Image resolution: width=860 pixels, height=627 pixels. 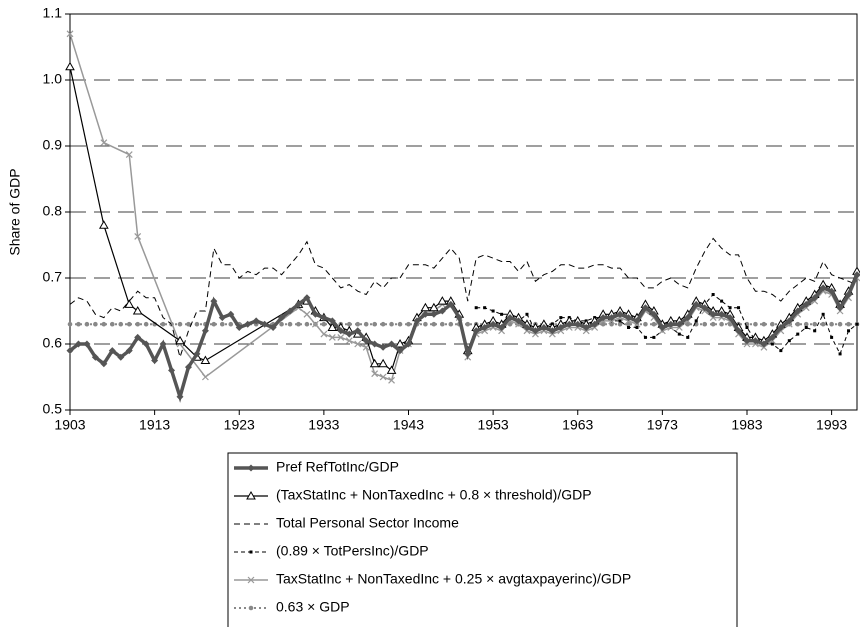 I want to click on x-tick-label: 1983, so click(x=746, y=425).